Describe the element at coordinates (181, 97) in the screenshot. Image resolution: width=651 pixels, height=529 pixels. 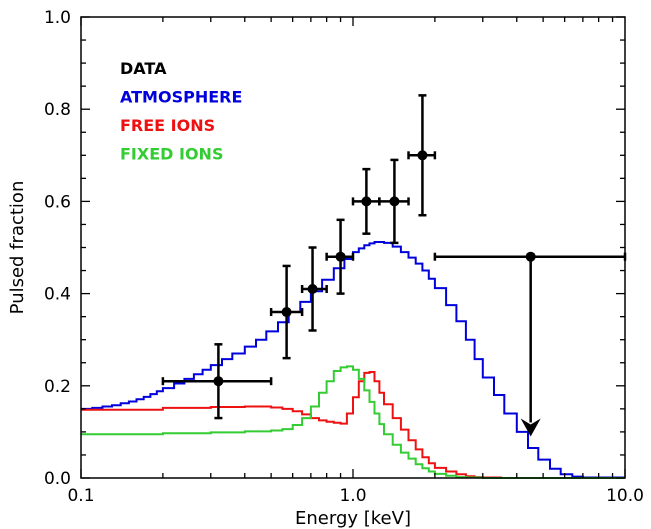
I see `legend-entry: ATMOSPHERE` at that location.